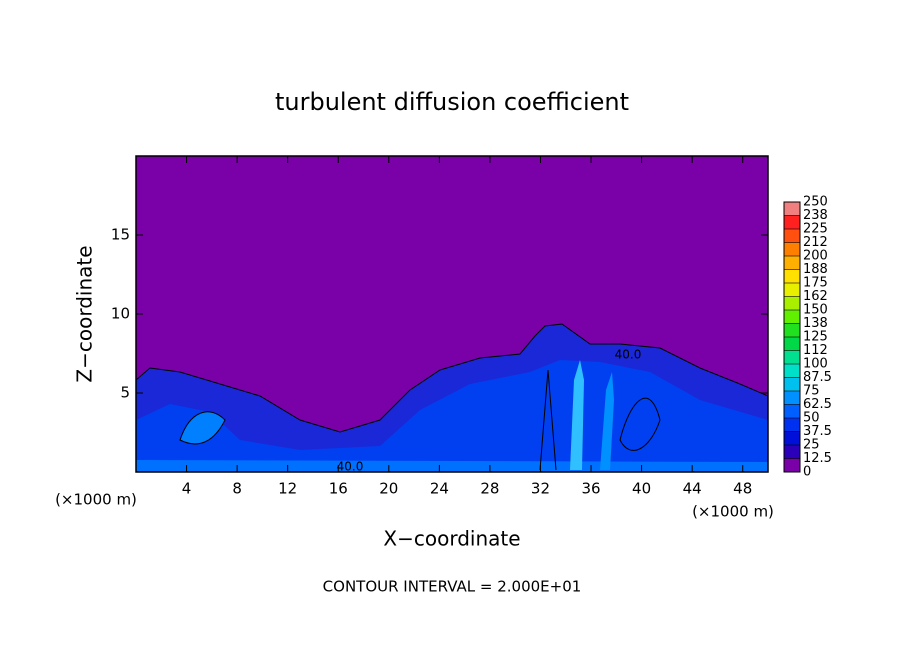 The image size is (904, 658). Describe the element at coordinates (807, 472) in the screenshot. I see `colorbar-label: 0` at that location.